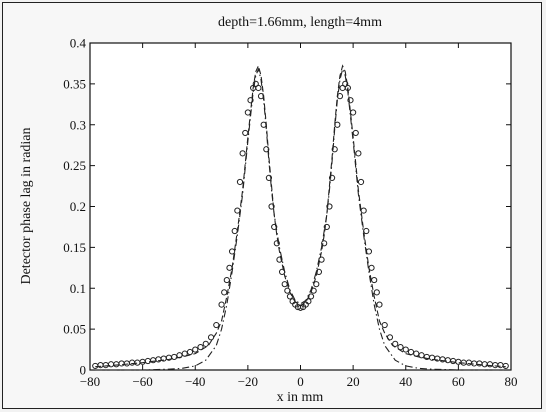 The width and height of the screenshot is (546, 412). What do you see at coordinates (78, 206) in the screenshot?
I see `y-tick-label: 0.2` at bounding box center [78, 206].